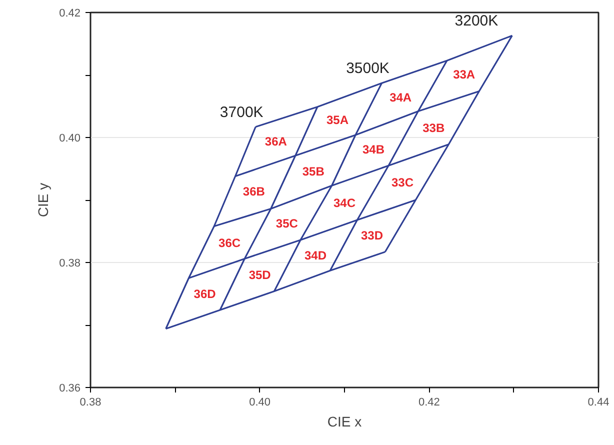 The height and width of the screenshot is (445, 614). Describe the element at coordinates (260, 402) in the screenshot. I see `x-tick-label: 0.40` at that location.